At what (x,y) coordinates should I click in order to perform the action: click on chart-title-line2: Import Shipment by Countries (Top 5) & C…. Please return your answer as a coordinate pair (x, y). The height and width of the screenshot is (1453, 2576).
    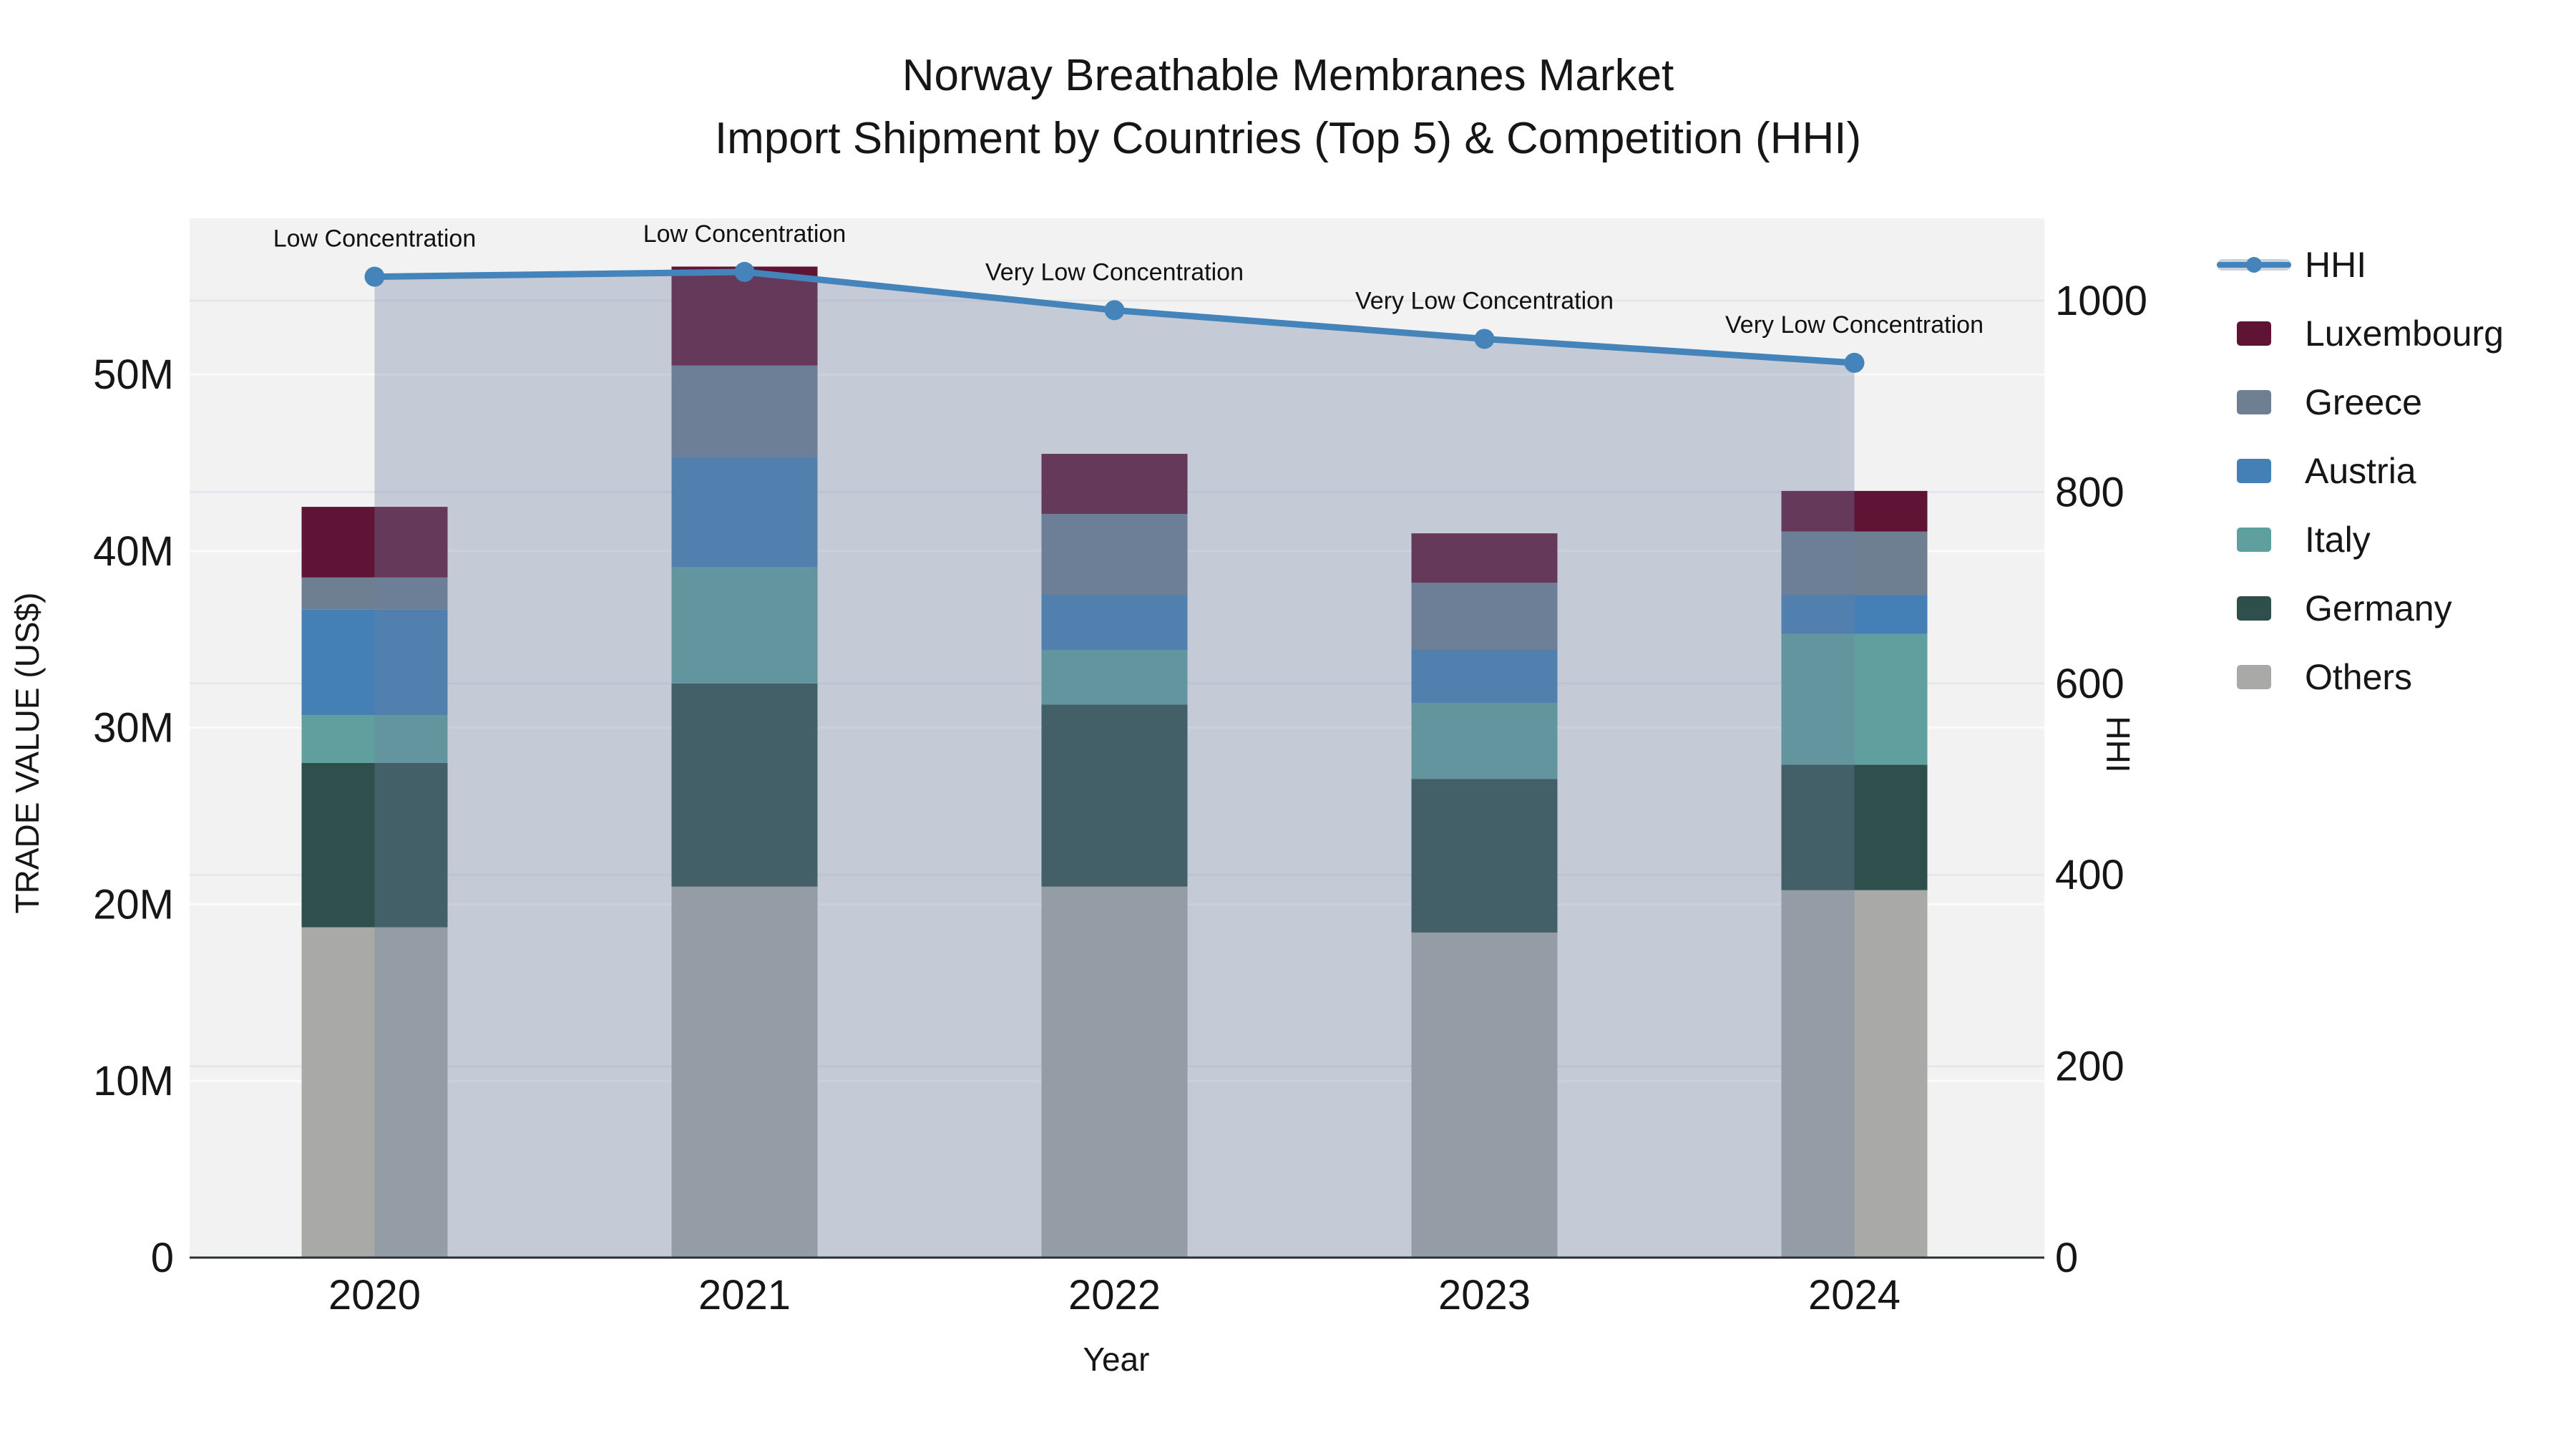
    Looking at the image, I should click on (1288, 139).